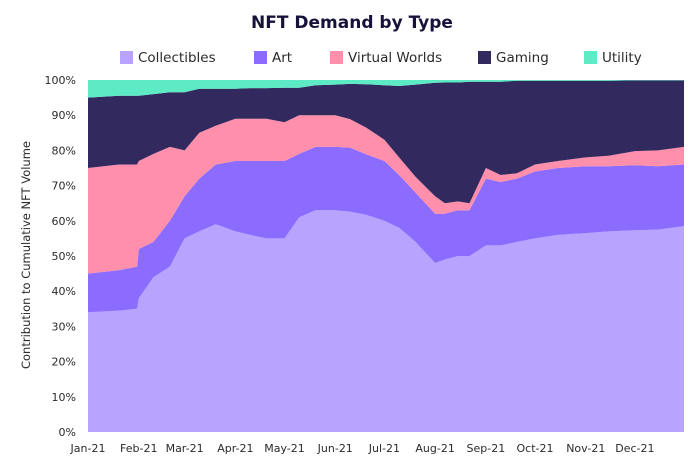 The height and width of the screenshot is (461, 698). I want to click on legend-item-collectibles: Collectibles, so click(168, 58).